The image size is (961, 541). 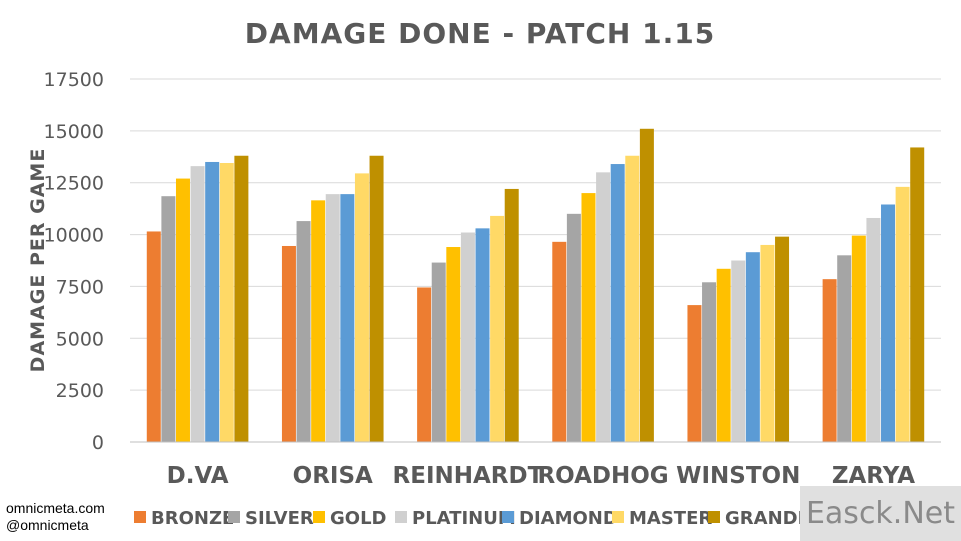 What do you see at coordinates (618, 517) in the screenshot?
I see `legend-swatch-master` at bounding box center [618, 517].